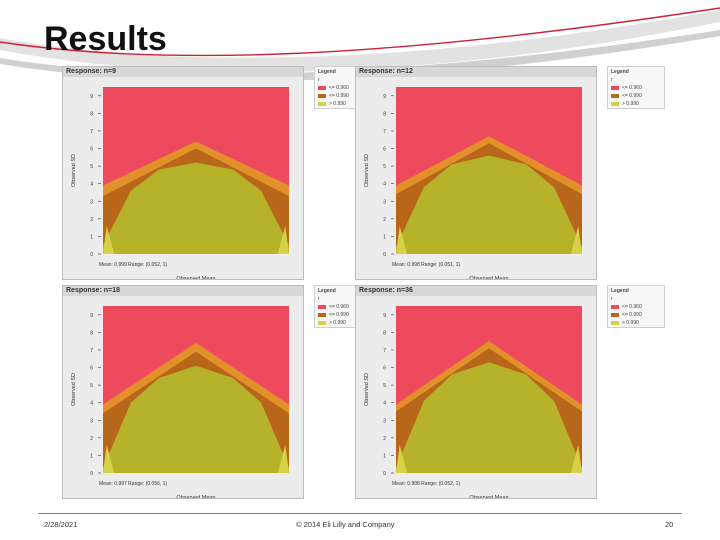 Image resolution: width=720 pixels, height=540 pixels. Describe the element at coordinates (183, 72) in the screenshot. I see `chart-title: Response: n=9` at that location.